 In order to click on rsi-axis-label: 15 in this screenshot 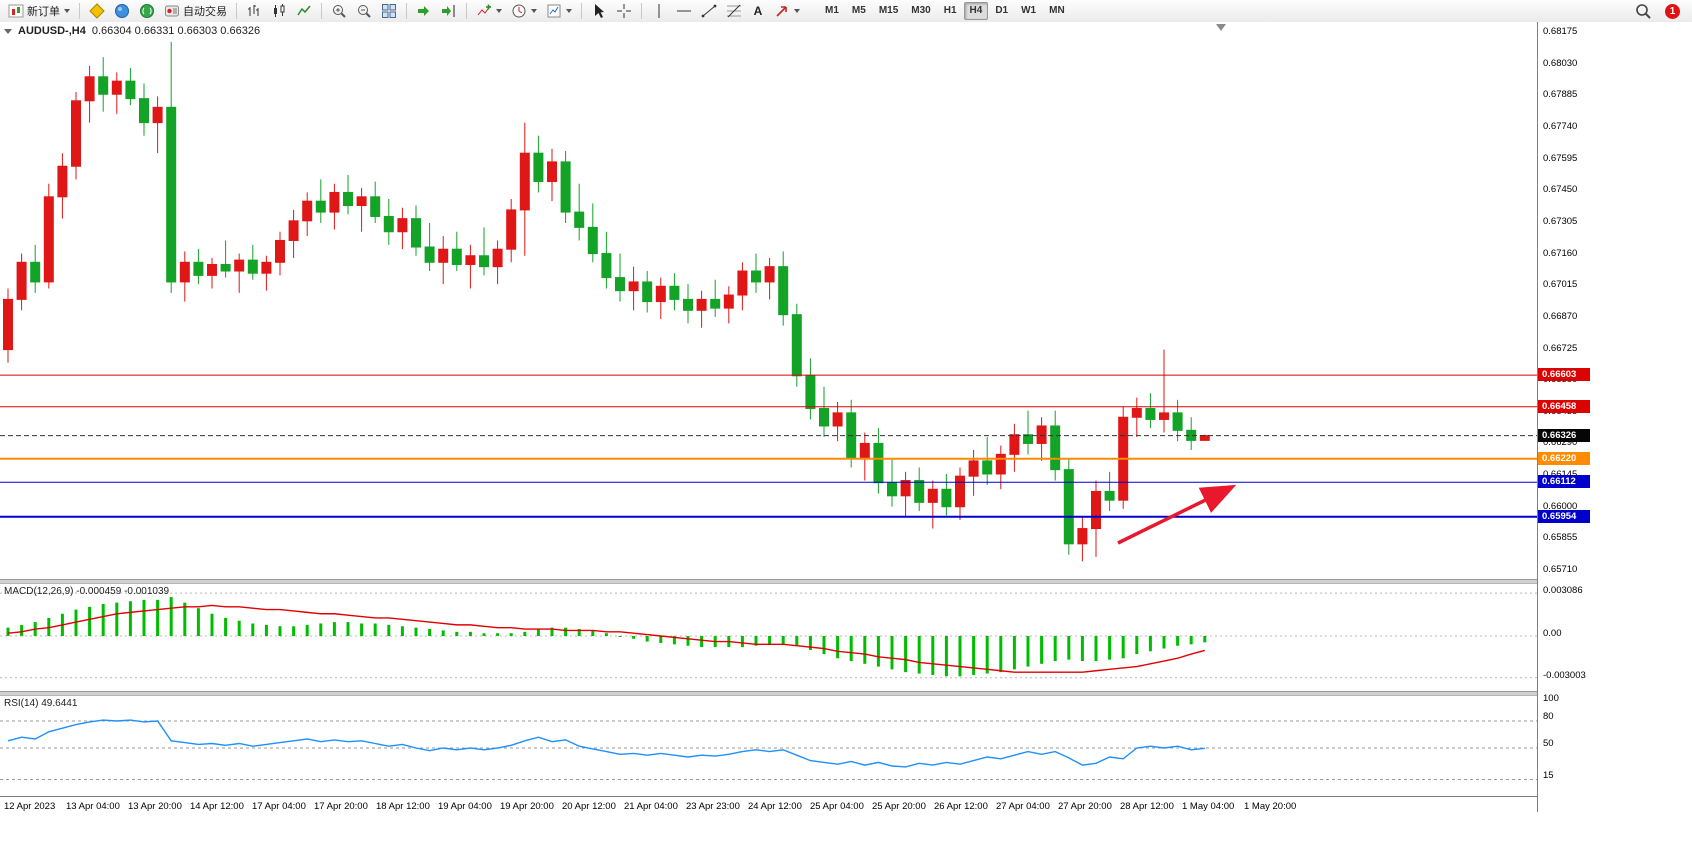, I will do `click(1548, 775)`.